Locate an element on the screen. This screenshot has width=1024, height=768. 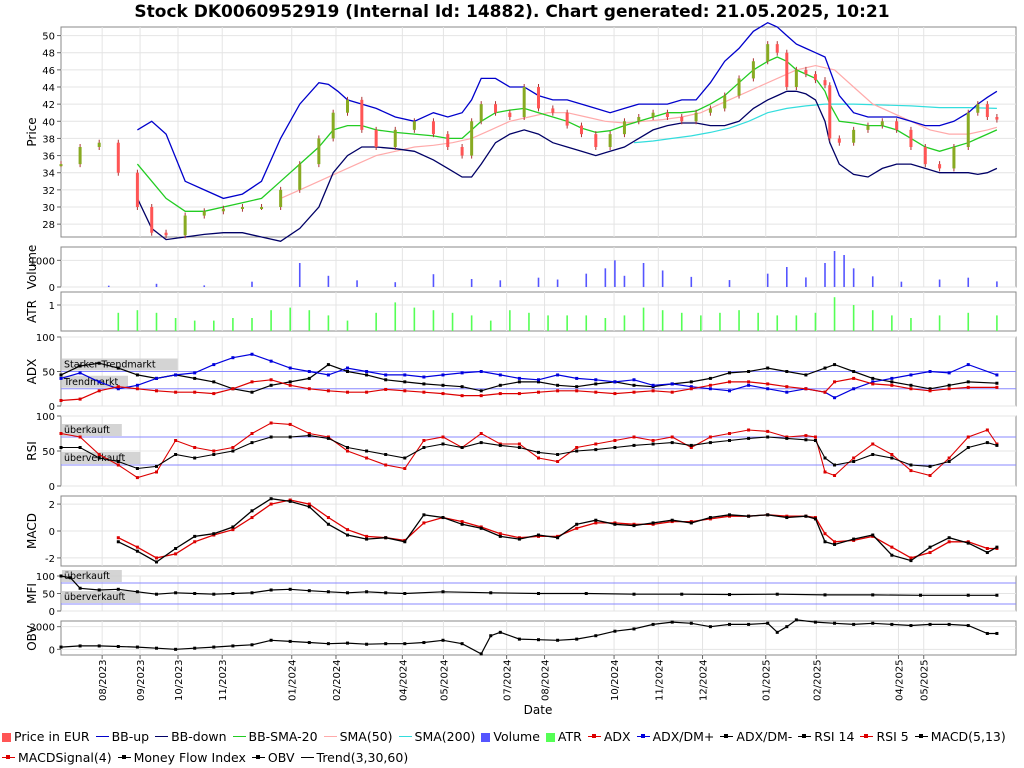
legend-label: ADX/DM- is located at coordinates (764, 736).